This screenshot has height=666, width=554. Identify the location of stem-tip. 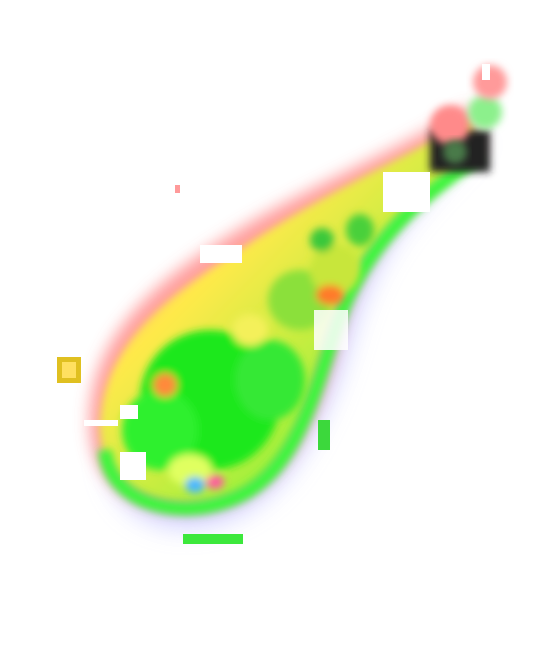
(468, 118).